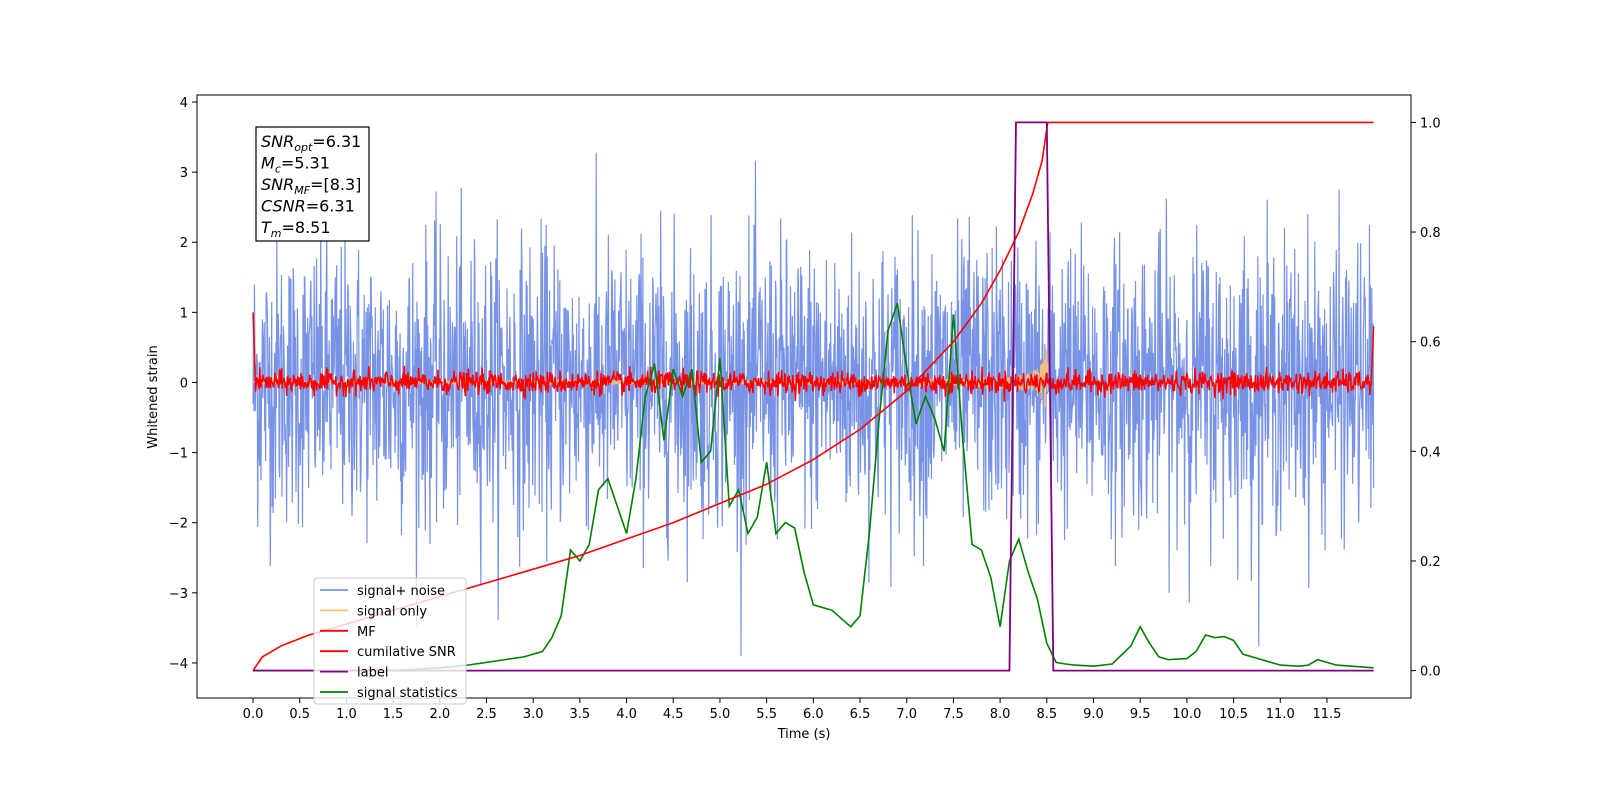 The width and height of the screenshot is (1600, 800). Describe the element at coordinates (804, 734) in the screenshot. I see `x-axis-label: Time (s)` at that location.